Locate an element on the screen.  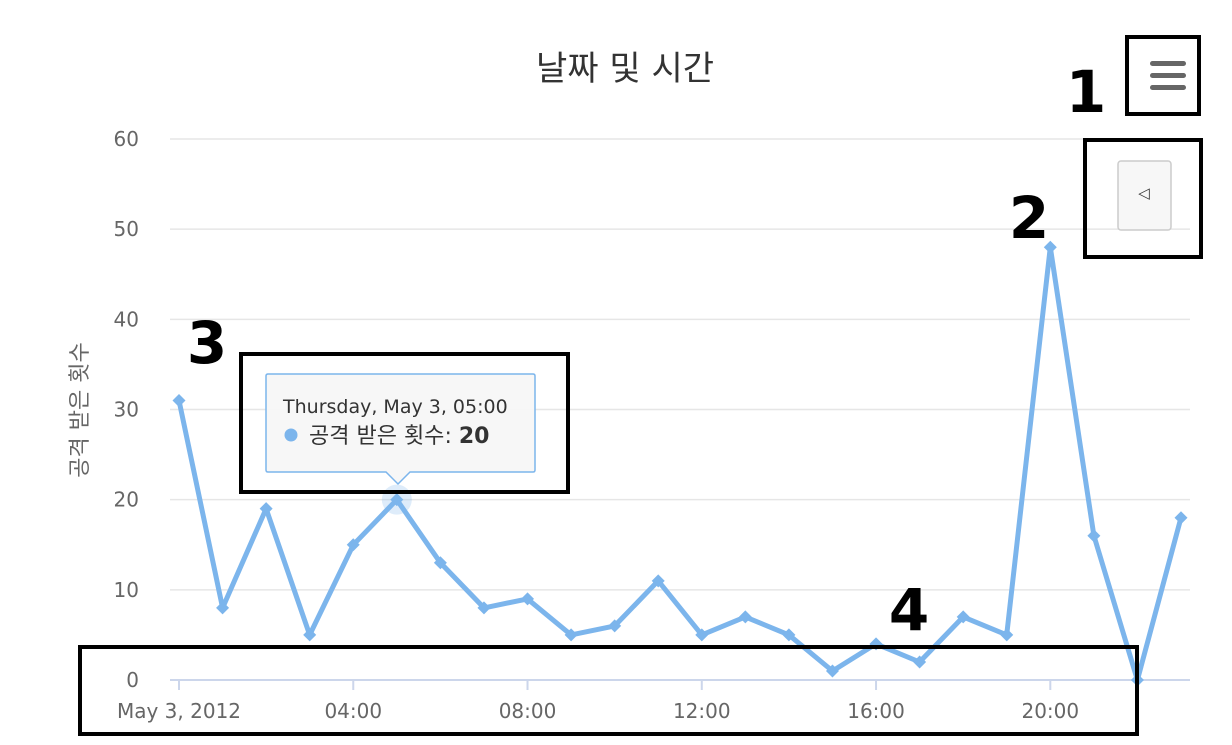
annotation-number-4: 4 is located at coordinates (909, 610).